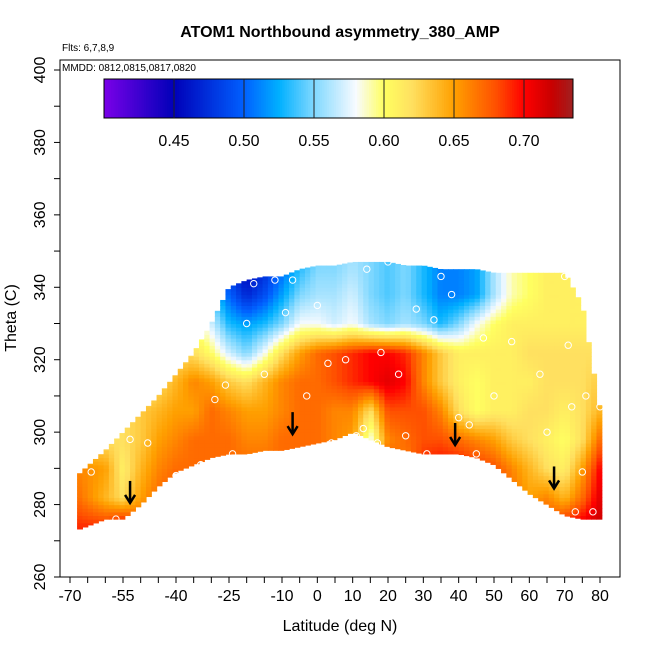  What do you see at coordinates (275, 280) in the screenshot?
I see `sample-point` at bounding box center [275, 280].